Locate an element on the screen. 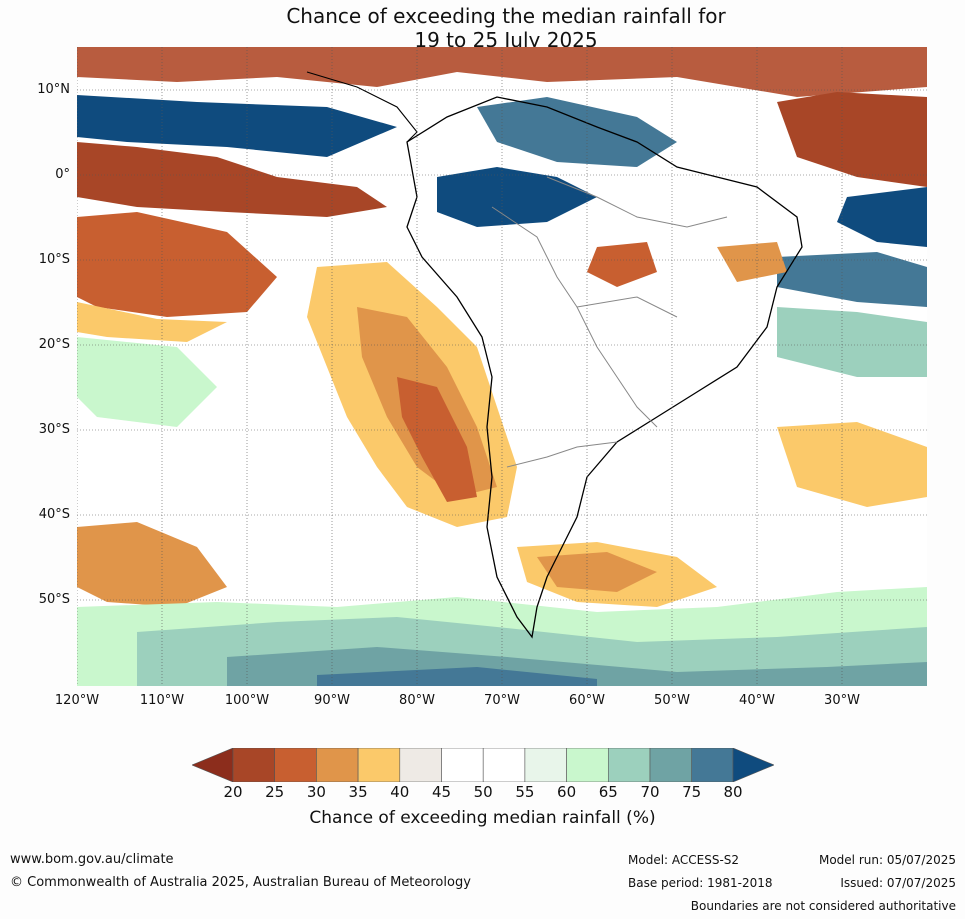 Image resolution: width=965 pixels, height=919 pixels. footer-model: Model: ACCESS-S2 is located at coordinates (684, 860).